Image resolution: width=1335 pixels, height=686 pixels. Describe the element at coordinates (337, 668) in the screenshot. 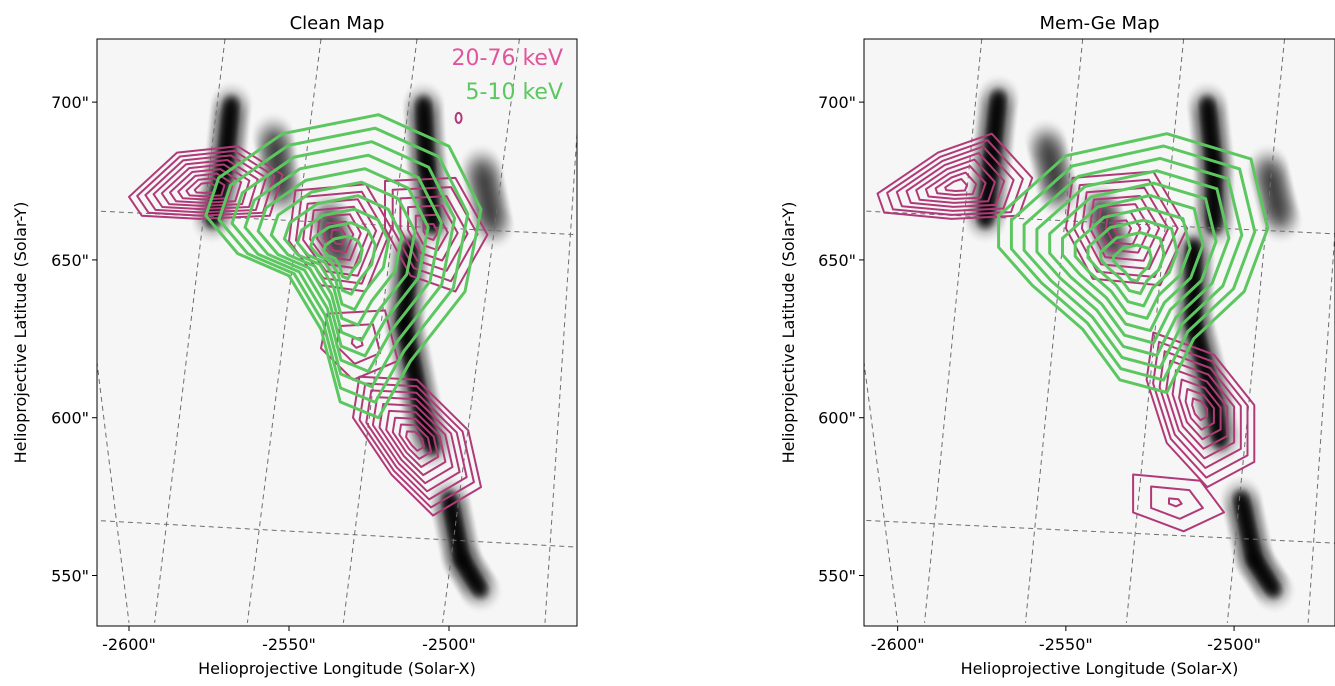

I see `clean-map-x-axis-label: Helioprojective Longitude (Solar-X)` at that location.